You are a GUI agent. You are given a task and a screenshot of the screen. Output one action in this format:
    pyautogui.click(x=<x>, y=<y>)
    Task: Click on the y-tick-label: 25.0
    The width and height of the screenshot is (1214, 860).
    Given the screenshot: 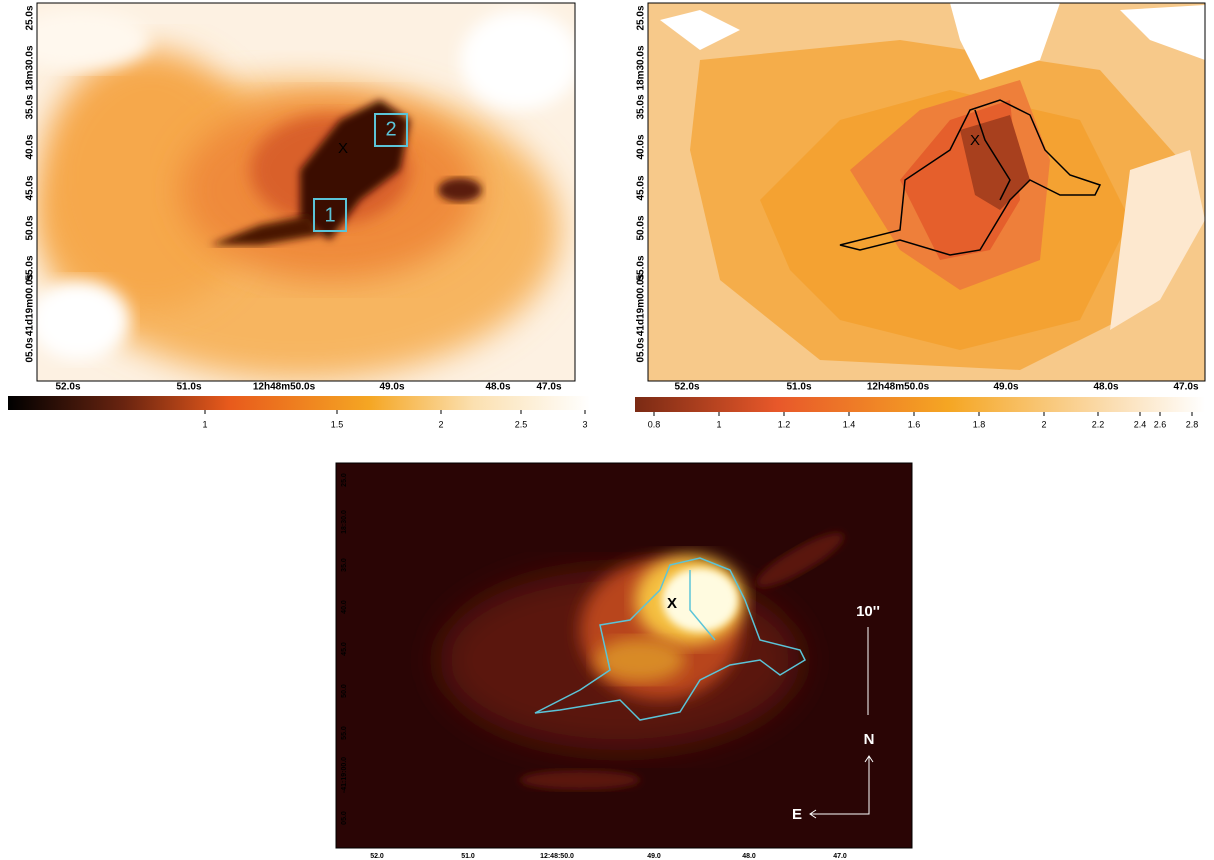 What is the action you would take?
    pyautogui.click(x=344, y=480)
    